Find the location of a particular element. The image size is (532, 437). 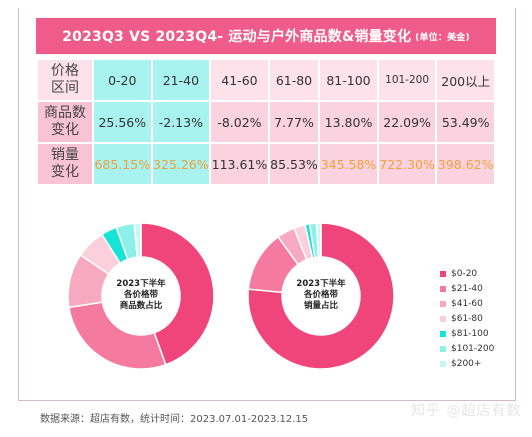

price-range-cell: 41-60 is located at coordinates (239, 80).